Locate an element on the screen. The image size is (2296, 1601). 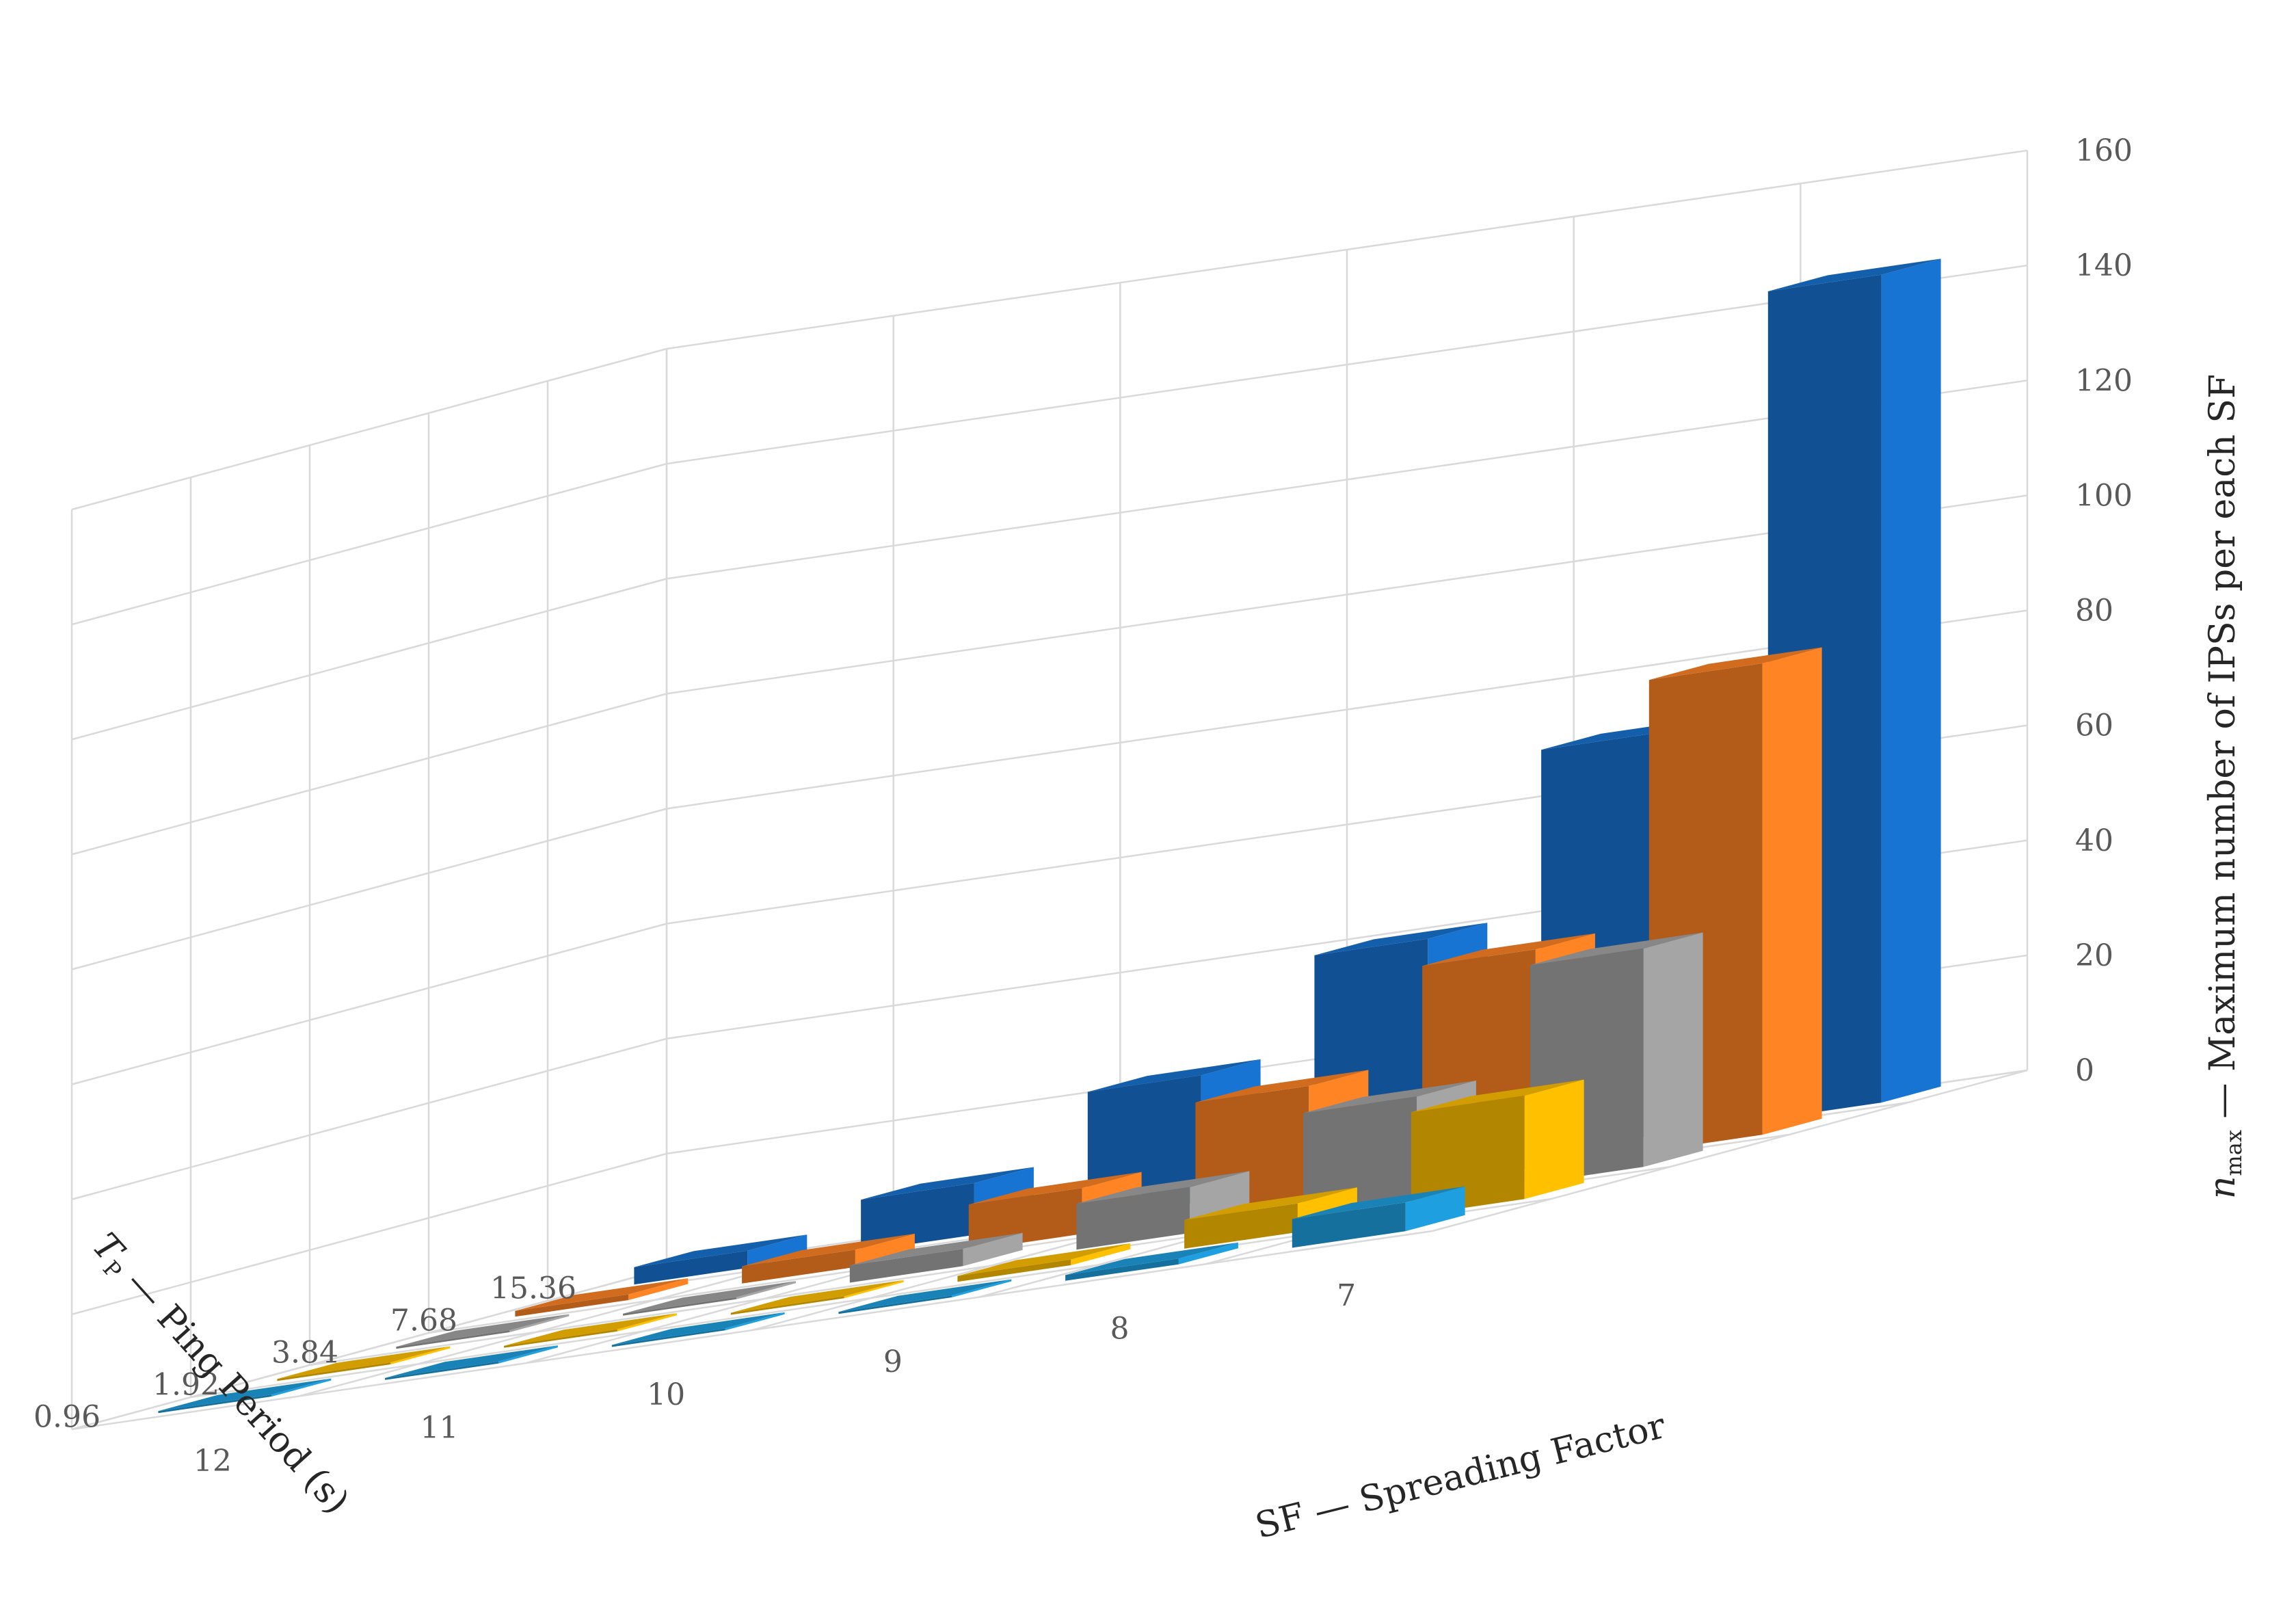
x-tick-label: 10 is located at coordinates (666, 1394).